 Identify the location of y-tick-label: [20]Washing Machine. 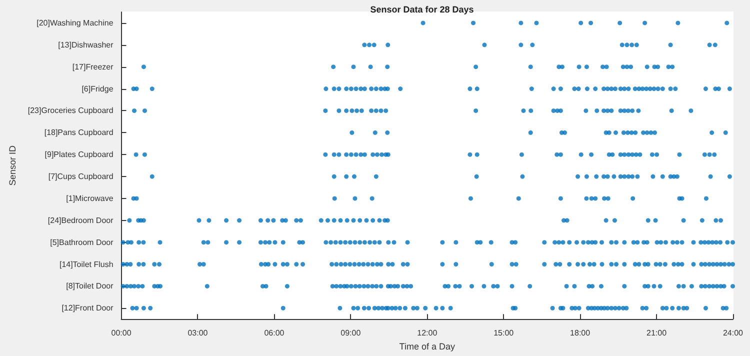
(75, 23).